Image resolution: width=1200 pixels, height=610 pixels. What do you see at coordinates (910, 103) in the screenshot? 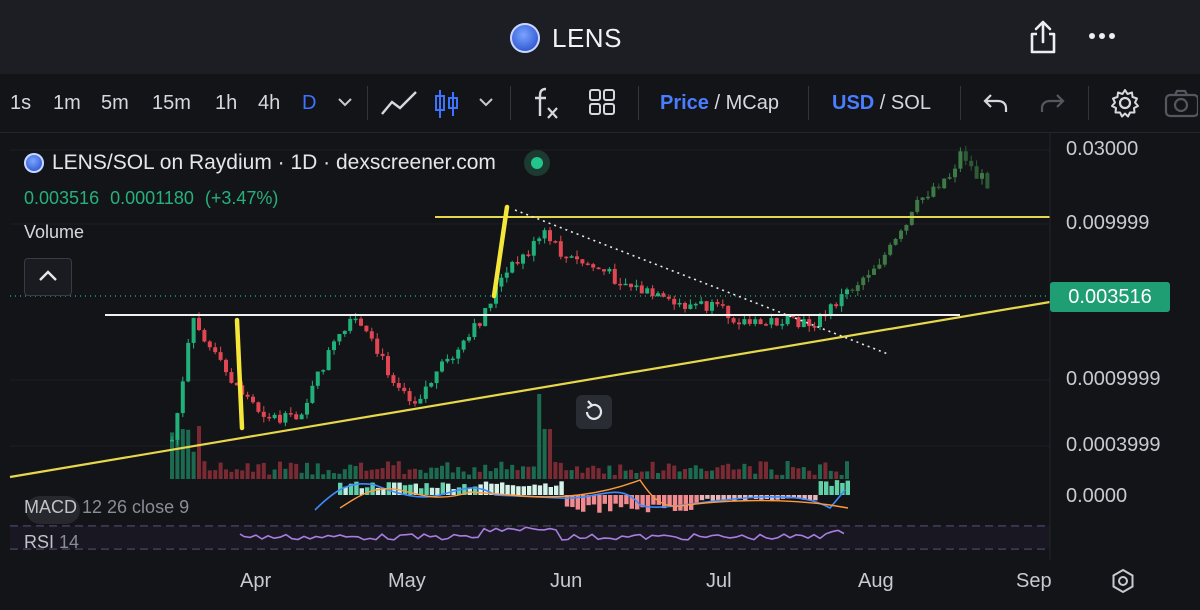
I see `sol-option: SOL` at bounding box center [910, 103].